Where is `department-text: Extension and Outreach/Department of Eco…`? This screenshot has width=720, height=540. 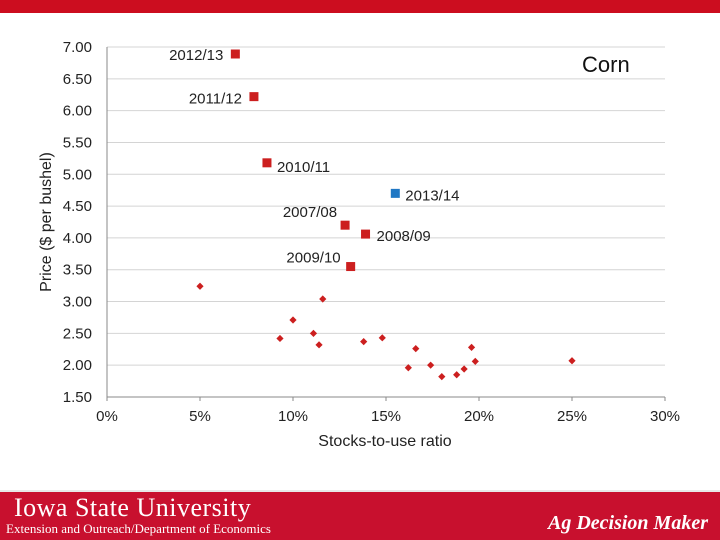 department-text: Extension and Outreach/Department of Eco… is located at coordinates (138, 528).